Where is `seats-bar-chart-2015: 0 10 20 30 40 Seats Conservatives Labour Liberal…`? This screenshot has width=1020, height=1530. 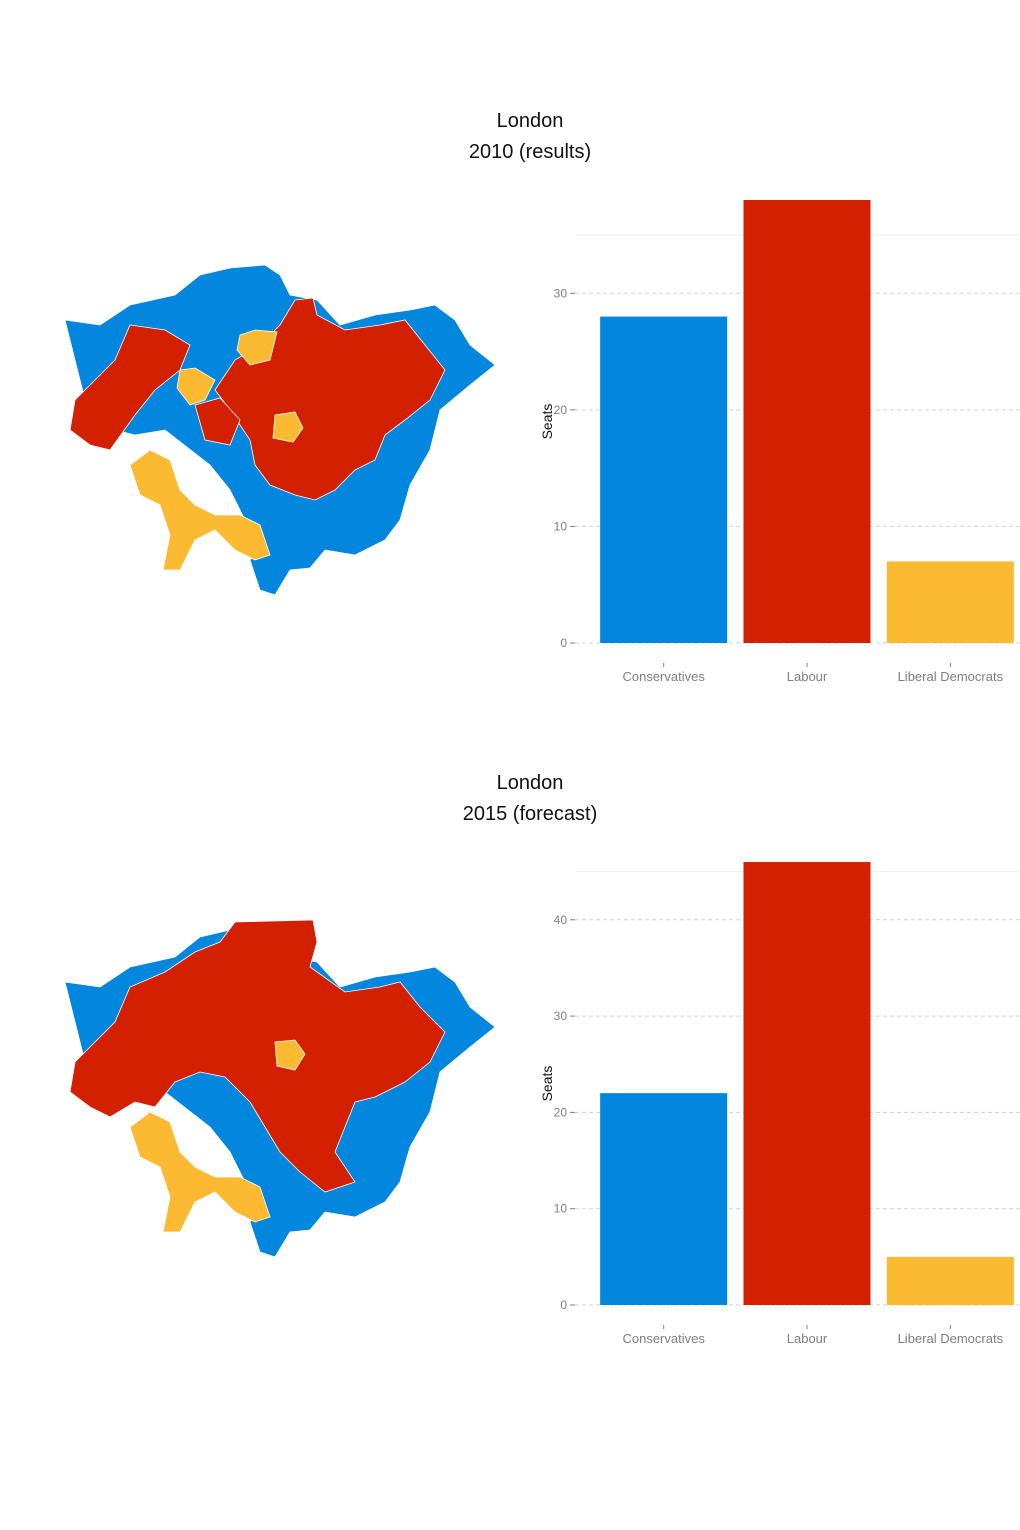
seats-bar-chart-2015: 0 10 20 30 40 Seats Conservatives Labour Liberal… is located at coordinates (779, 1104).